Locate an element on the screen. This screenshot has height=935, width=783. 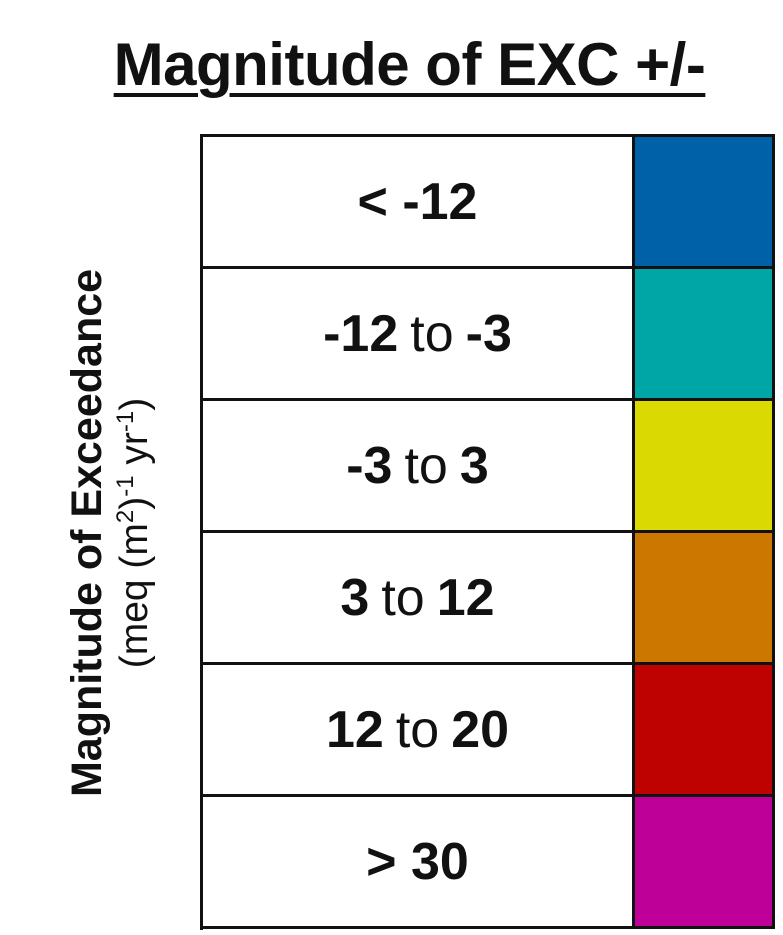
legend-row: -3 to 3 is located at coordinates (489, 467).